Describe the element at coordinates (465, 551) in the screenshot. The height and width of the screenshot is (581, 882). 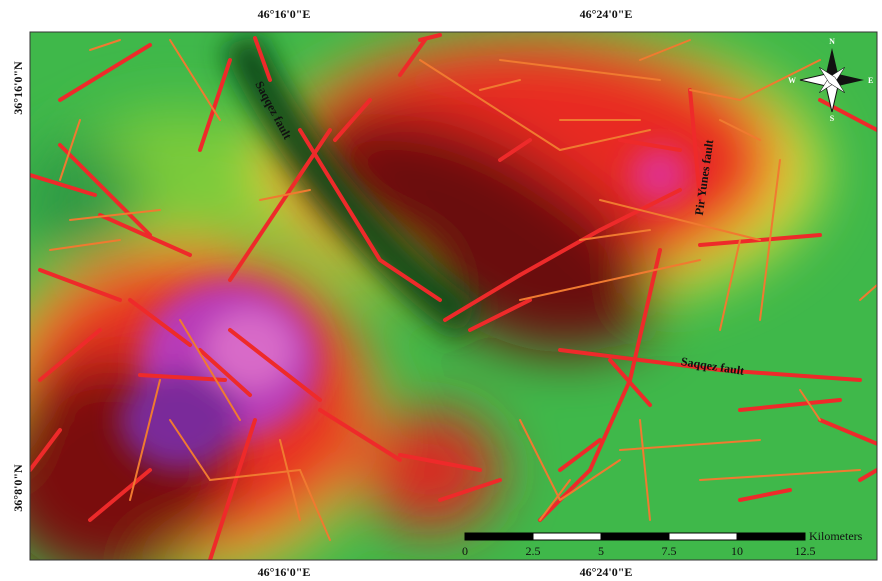
I see `scale-tick-label: 0` at that location.